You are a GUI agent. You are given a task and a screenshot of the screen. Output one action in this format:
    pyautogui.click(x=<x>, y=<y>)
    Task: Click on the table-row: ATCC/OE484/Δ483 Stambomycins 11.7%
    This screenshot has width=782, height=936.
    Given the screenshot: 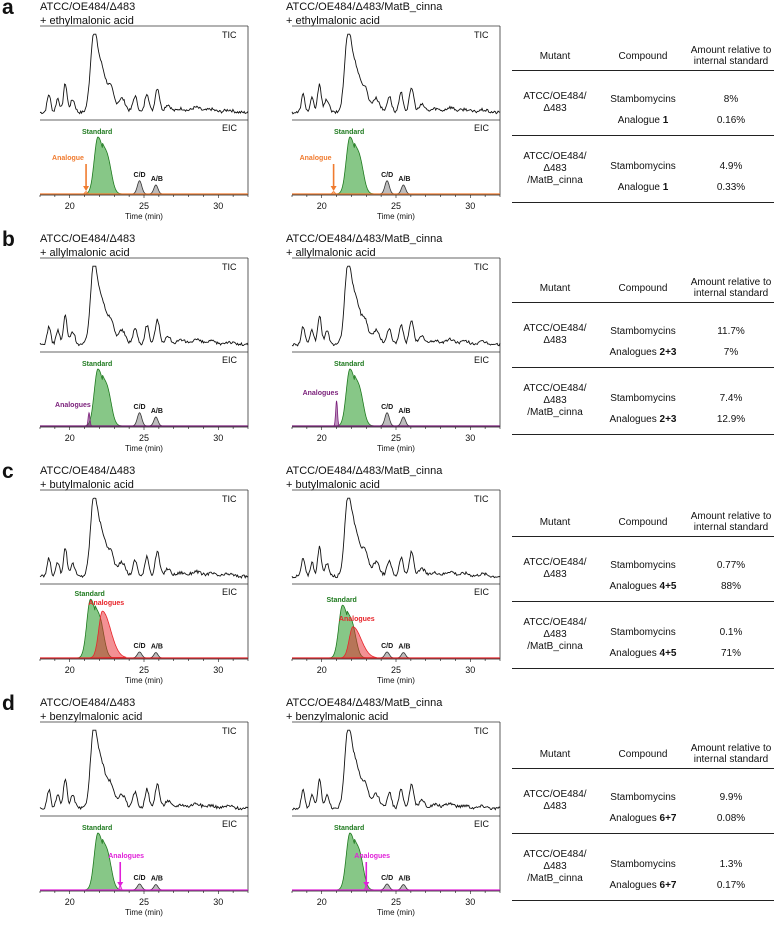 What is the action you would take?
    pyautogui.click(x=643, y=335)
    